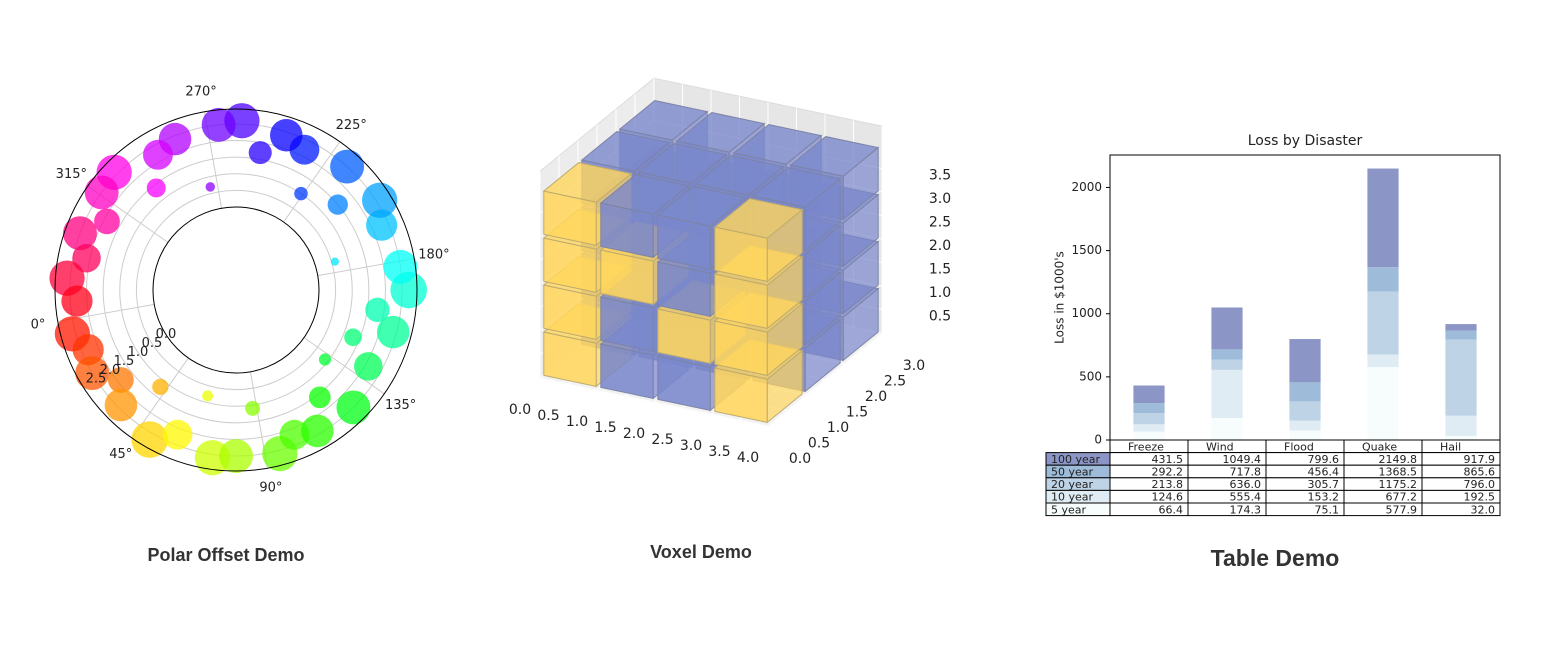  I want to click on x-tick-label: 2.5, so click(662, 440).